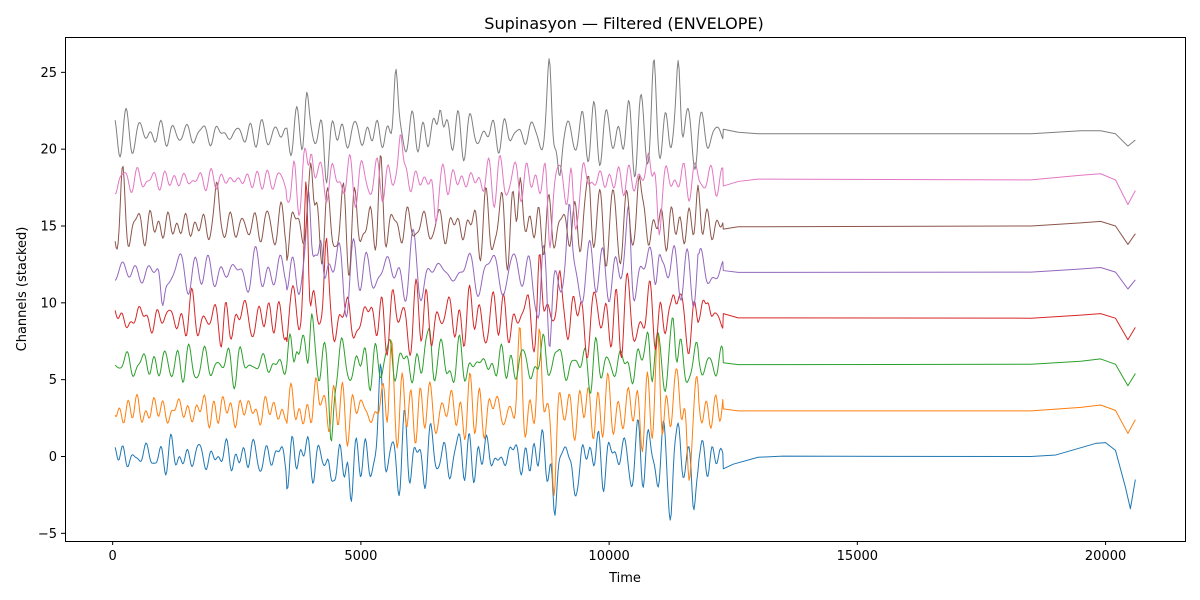 Image resolution: width=1200 pixels, height=600 pixels. I want to click on y-tick-label: 15, so click(48, 227).